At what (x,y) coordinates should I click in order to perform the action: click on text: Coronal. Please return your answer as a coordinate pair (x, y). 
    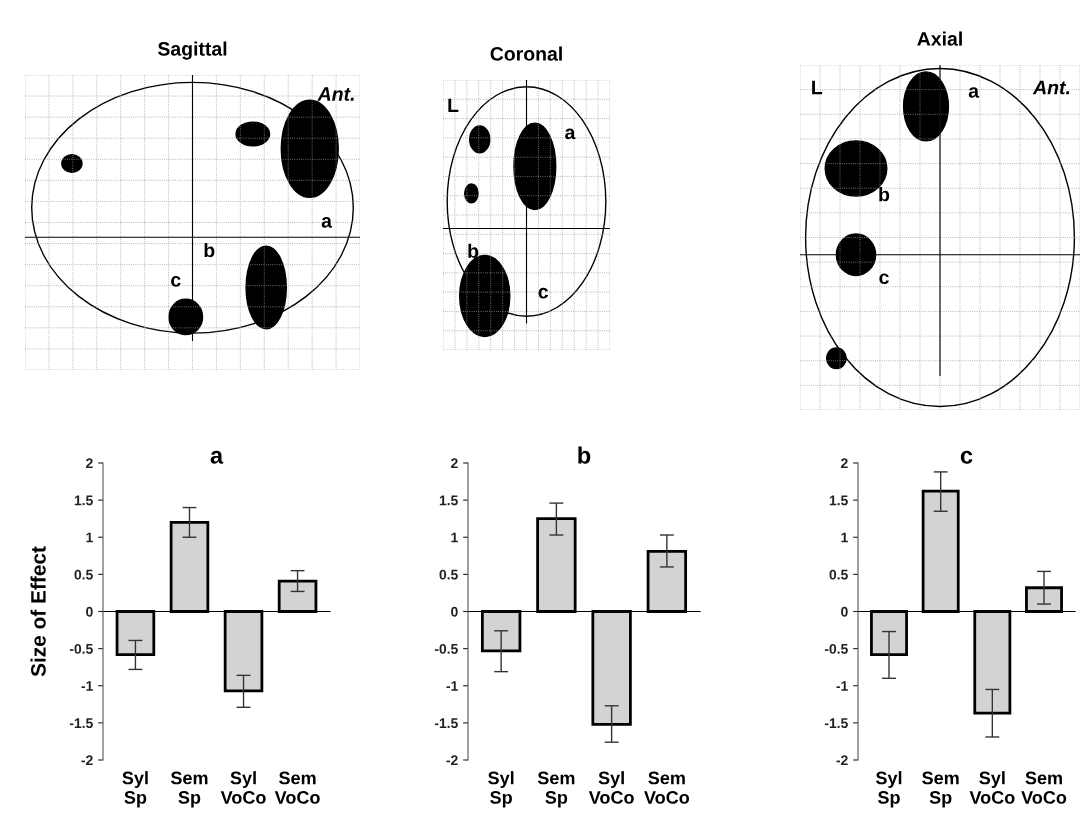
    Looking at the image, I should click on (526, 53).